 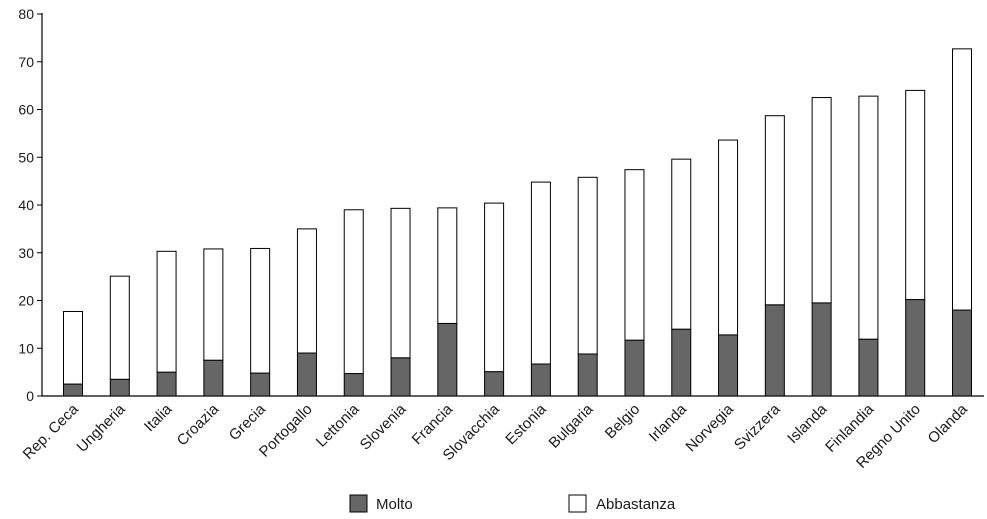 I want to click on bar-molto-islanda, so click(x=821, y=349).